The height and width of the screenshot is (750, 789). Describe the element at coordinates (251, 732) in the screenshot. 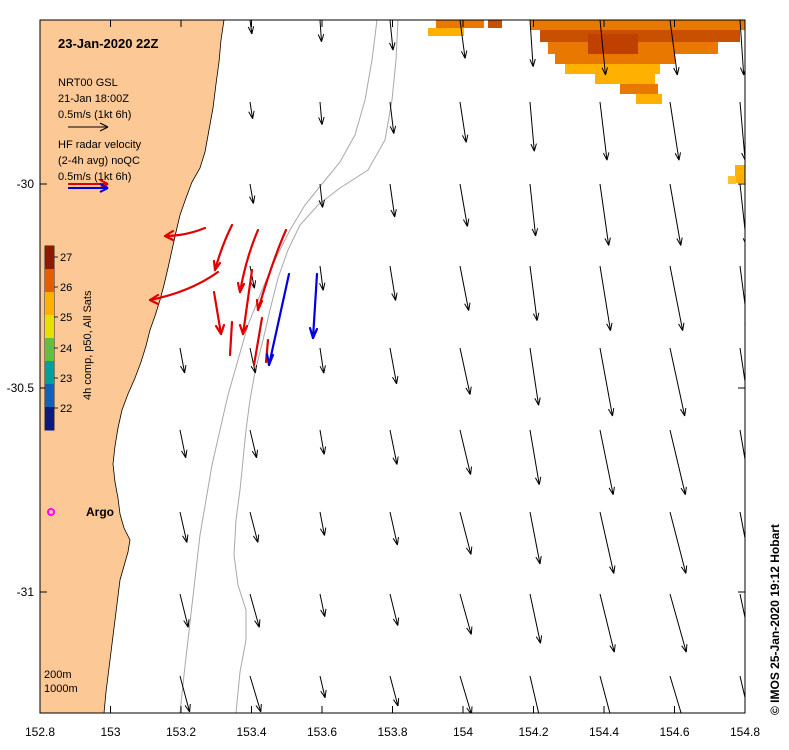

I see `x-tick-label: 153.4` at that location.